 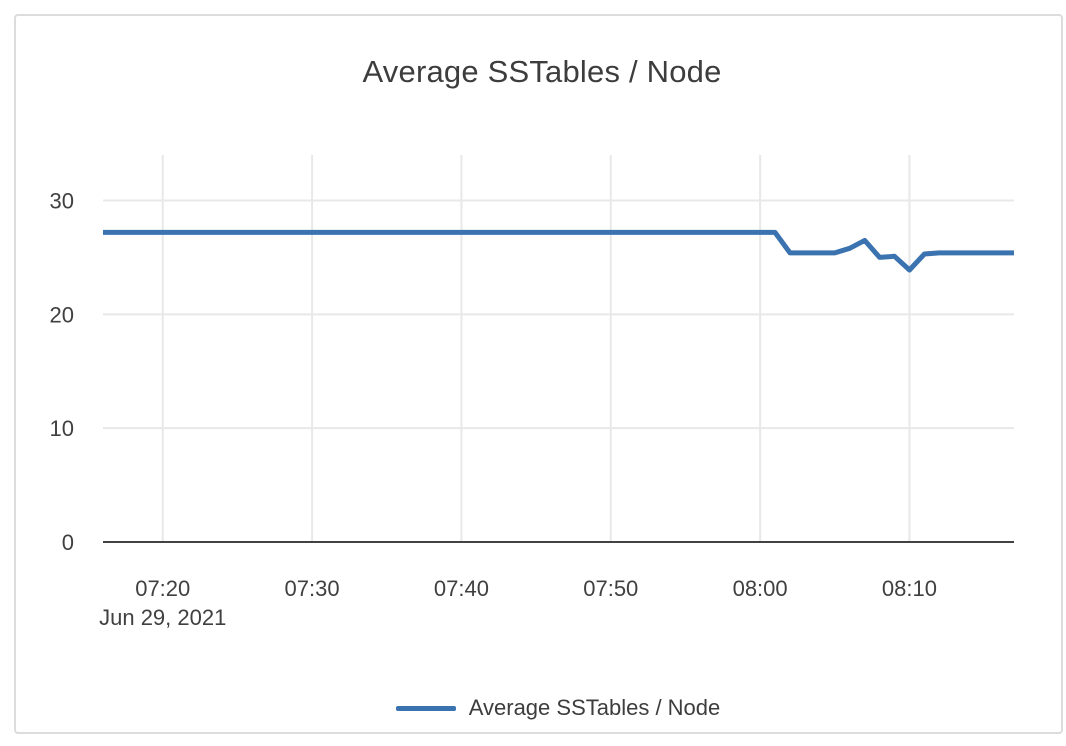 I want to click on y-tick-label: 10, so click(x=62, y=428).